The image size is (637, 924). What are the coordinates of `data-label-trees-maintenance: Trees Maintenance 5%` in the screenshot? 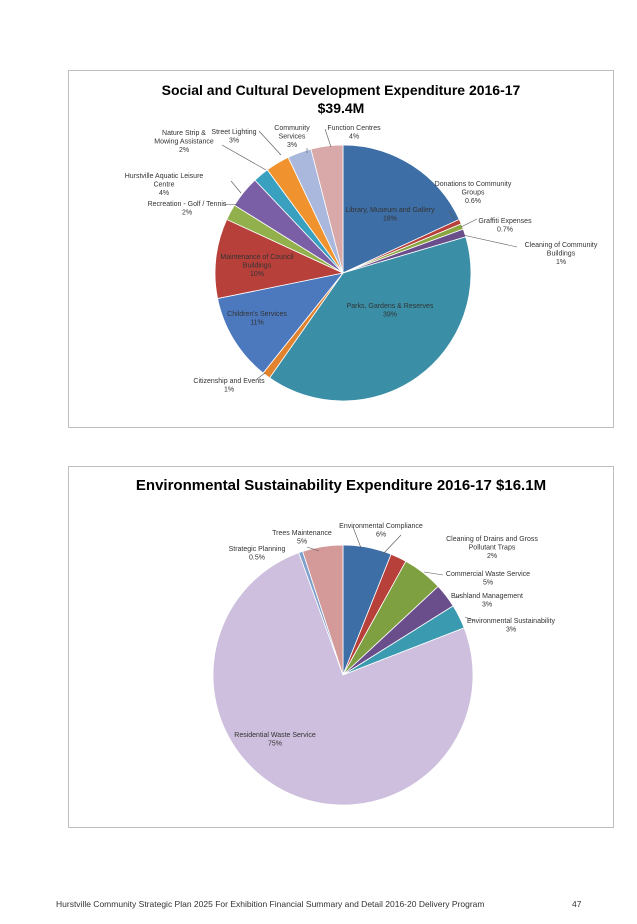 It's located at (302, 541).